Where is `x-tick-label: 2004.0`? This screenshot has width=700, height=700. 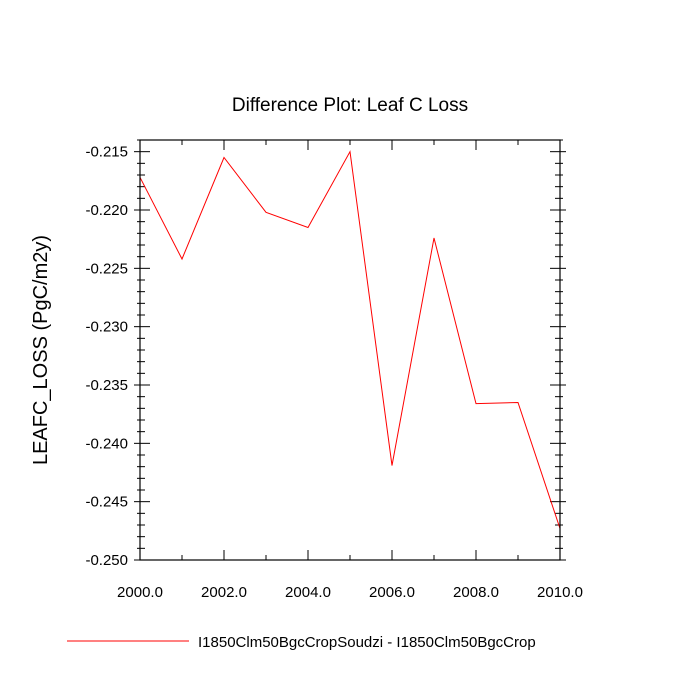
x-tick-label: 2004.0 is located at coordinates (308, 592).